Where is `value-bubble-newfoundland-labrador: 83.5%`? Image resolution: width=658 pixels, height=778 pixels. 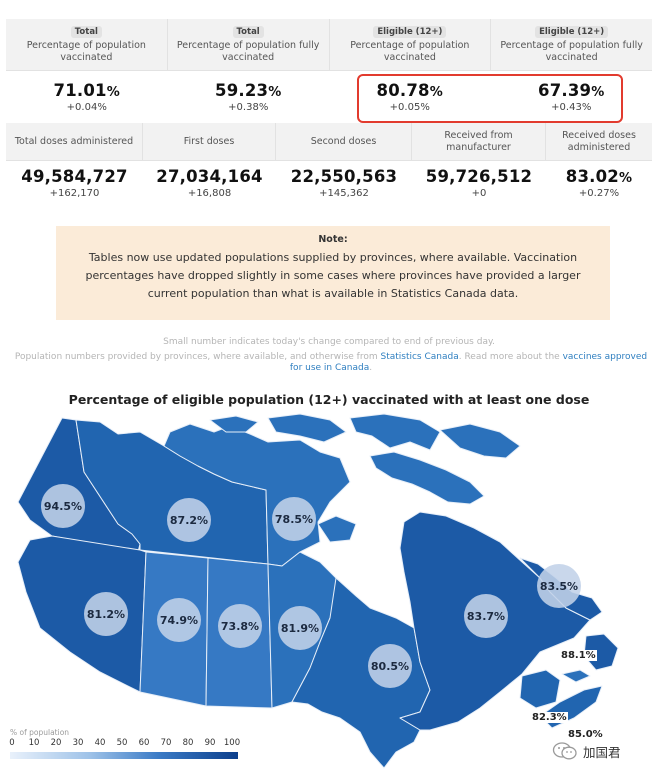
value-bubble-newfoundland-labrador: 83.5% is located at coordinates (559, 586).